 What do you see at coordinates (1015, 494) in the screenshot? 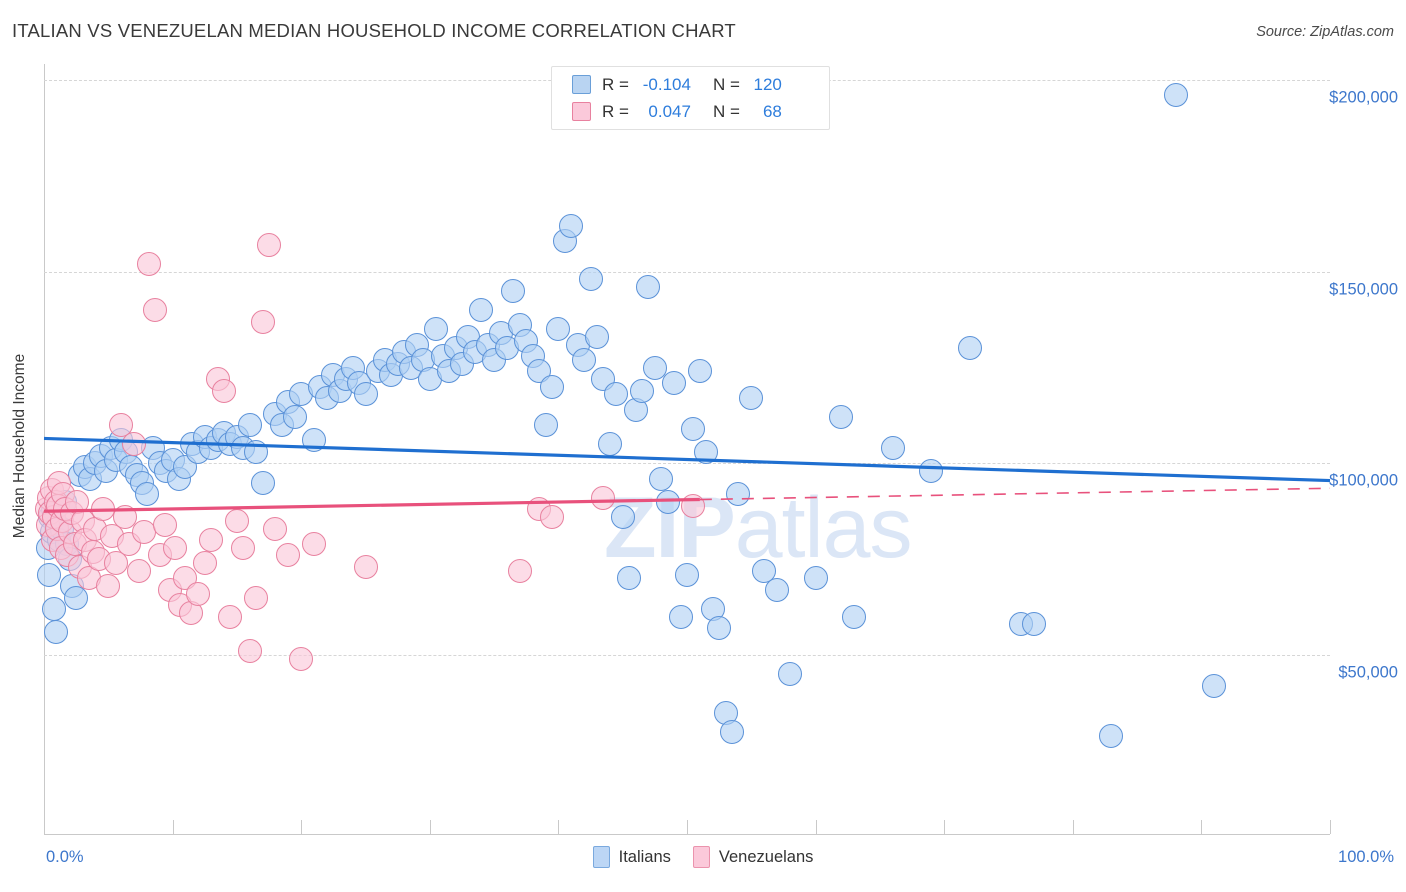
I see `trendline-venezuelans-projected` at bounding box center [1015, 494].